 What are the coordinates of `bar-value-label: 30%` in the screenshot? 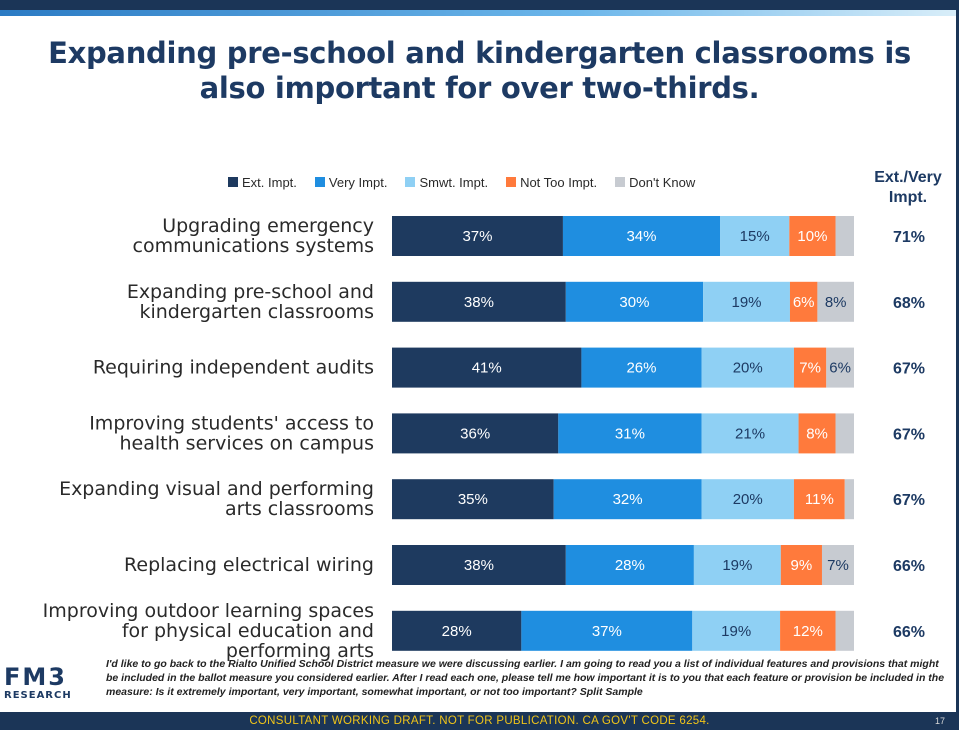 It's located at (634, 302).